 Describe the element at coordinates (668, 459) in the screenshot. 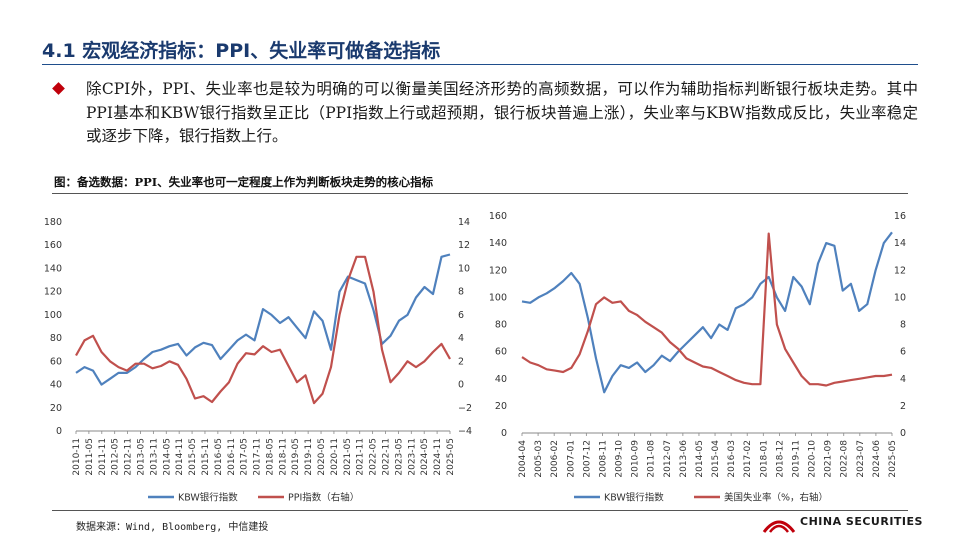

I see `x-tick-label: 2012-07` at that location.